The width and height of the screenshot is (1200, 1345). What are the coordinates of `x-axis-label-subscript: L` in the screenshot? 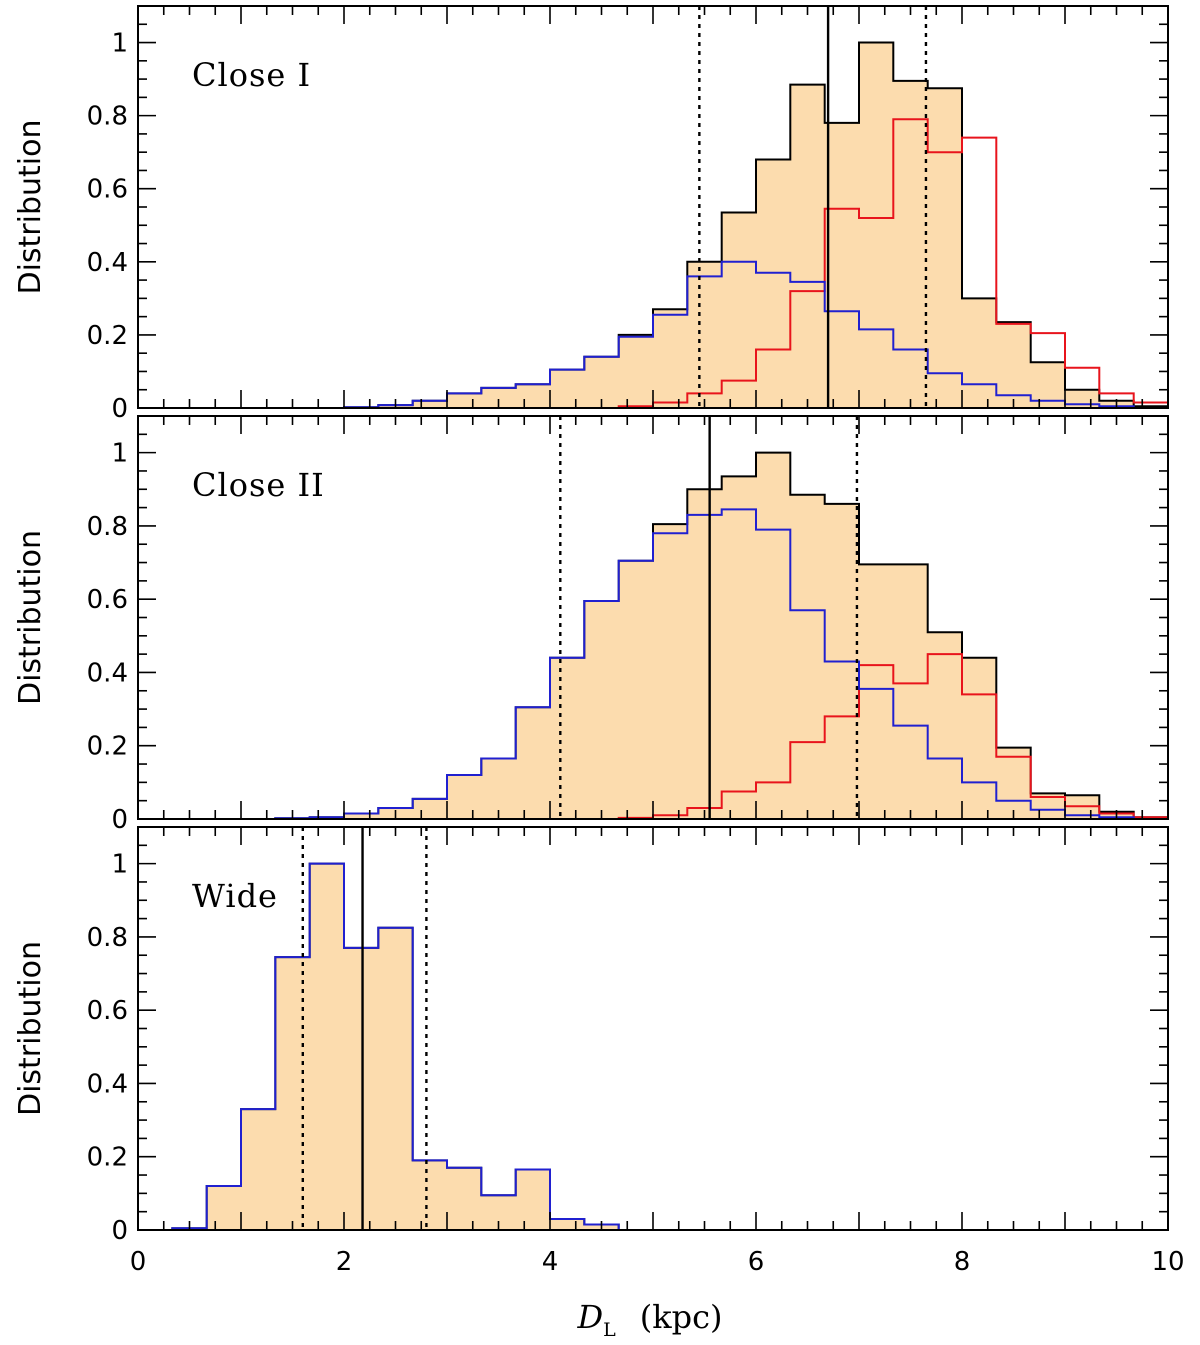 It's located at (609, 1330).